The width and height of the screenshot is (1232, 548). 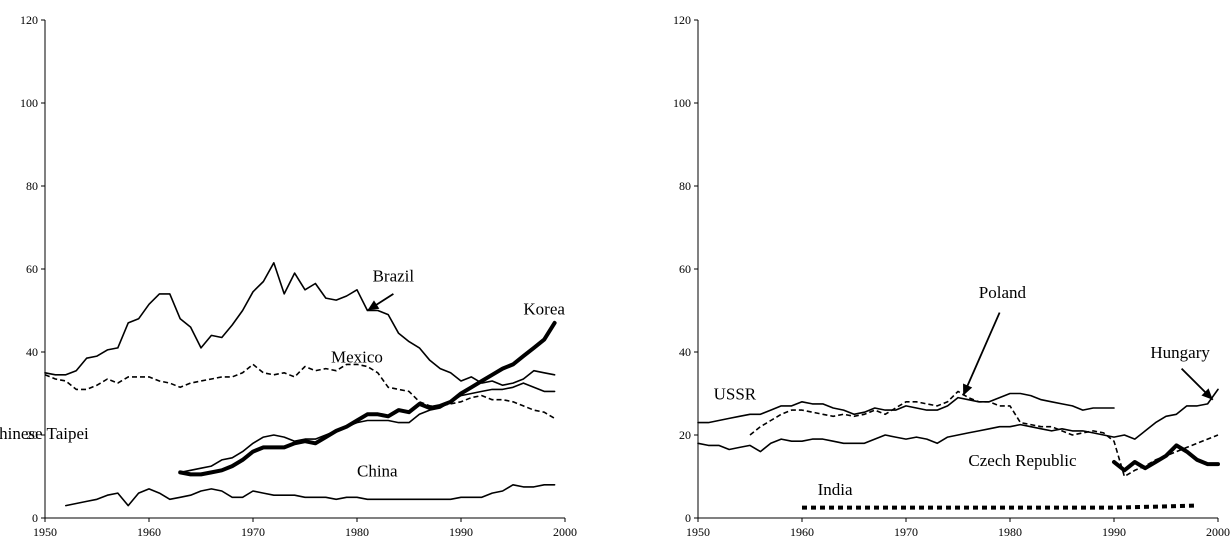 What do you see at coordinates (394, 275) in the screenshot?
I see `series-label-brazil: Brazil` at bounding box center [394, 275].